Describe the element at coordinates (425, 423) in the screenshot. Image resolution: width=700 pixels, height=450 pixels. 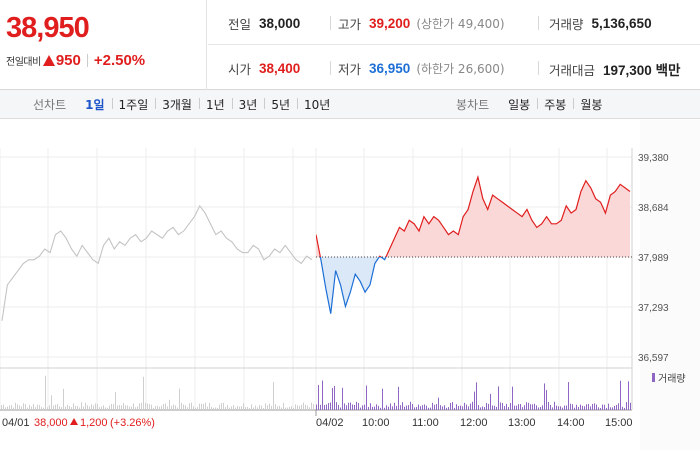
I see `x-tick-label: 11:00` at that location.